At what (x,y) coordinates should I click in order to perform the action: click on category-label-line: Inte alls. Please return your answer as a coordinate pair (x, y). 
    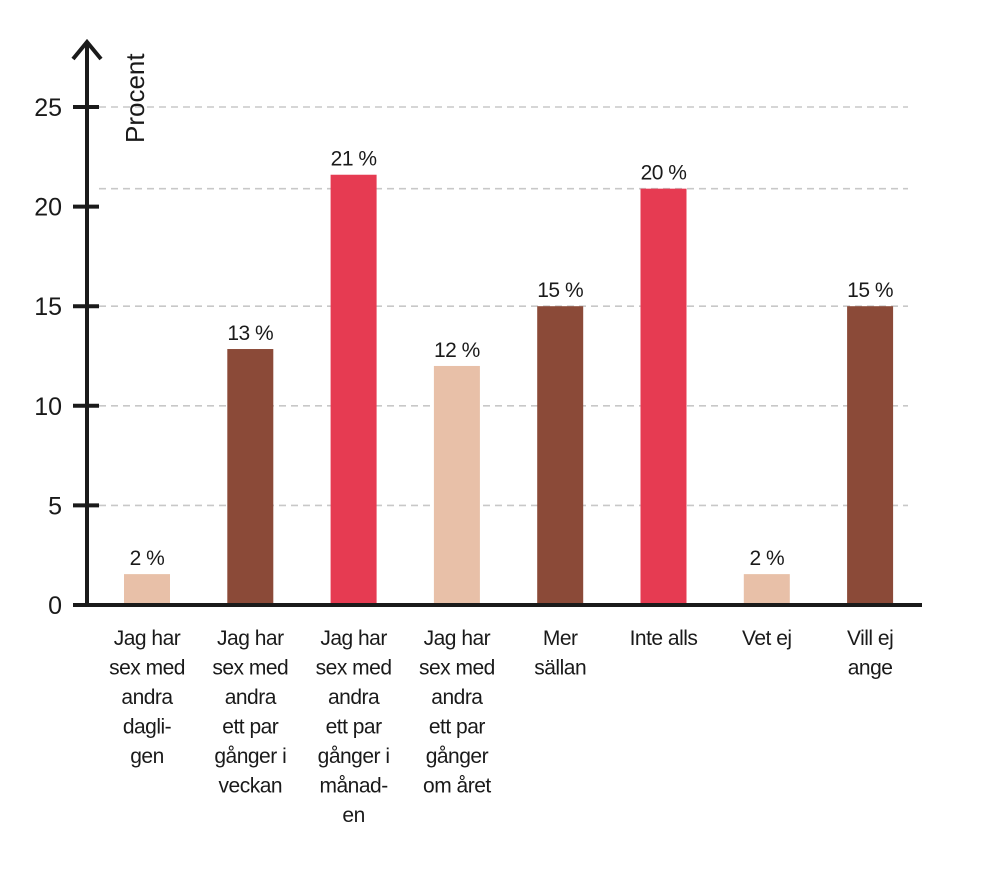
    Looking at the image, I should click on (664, 638).